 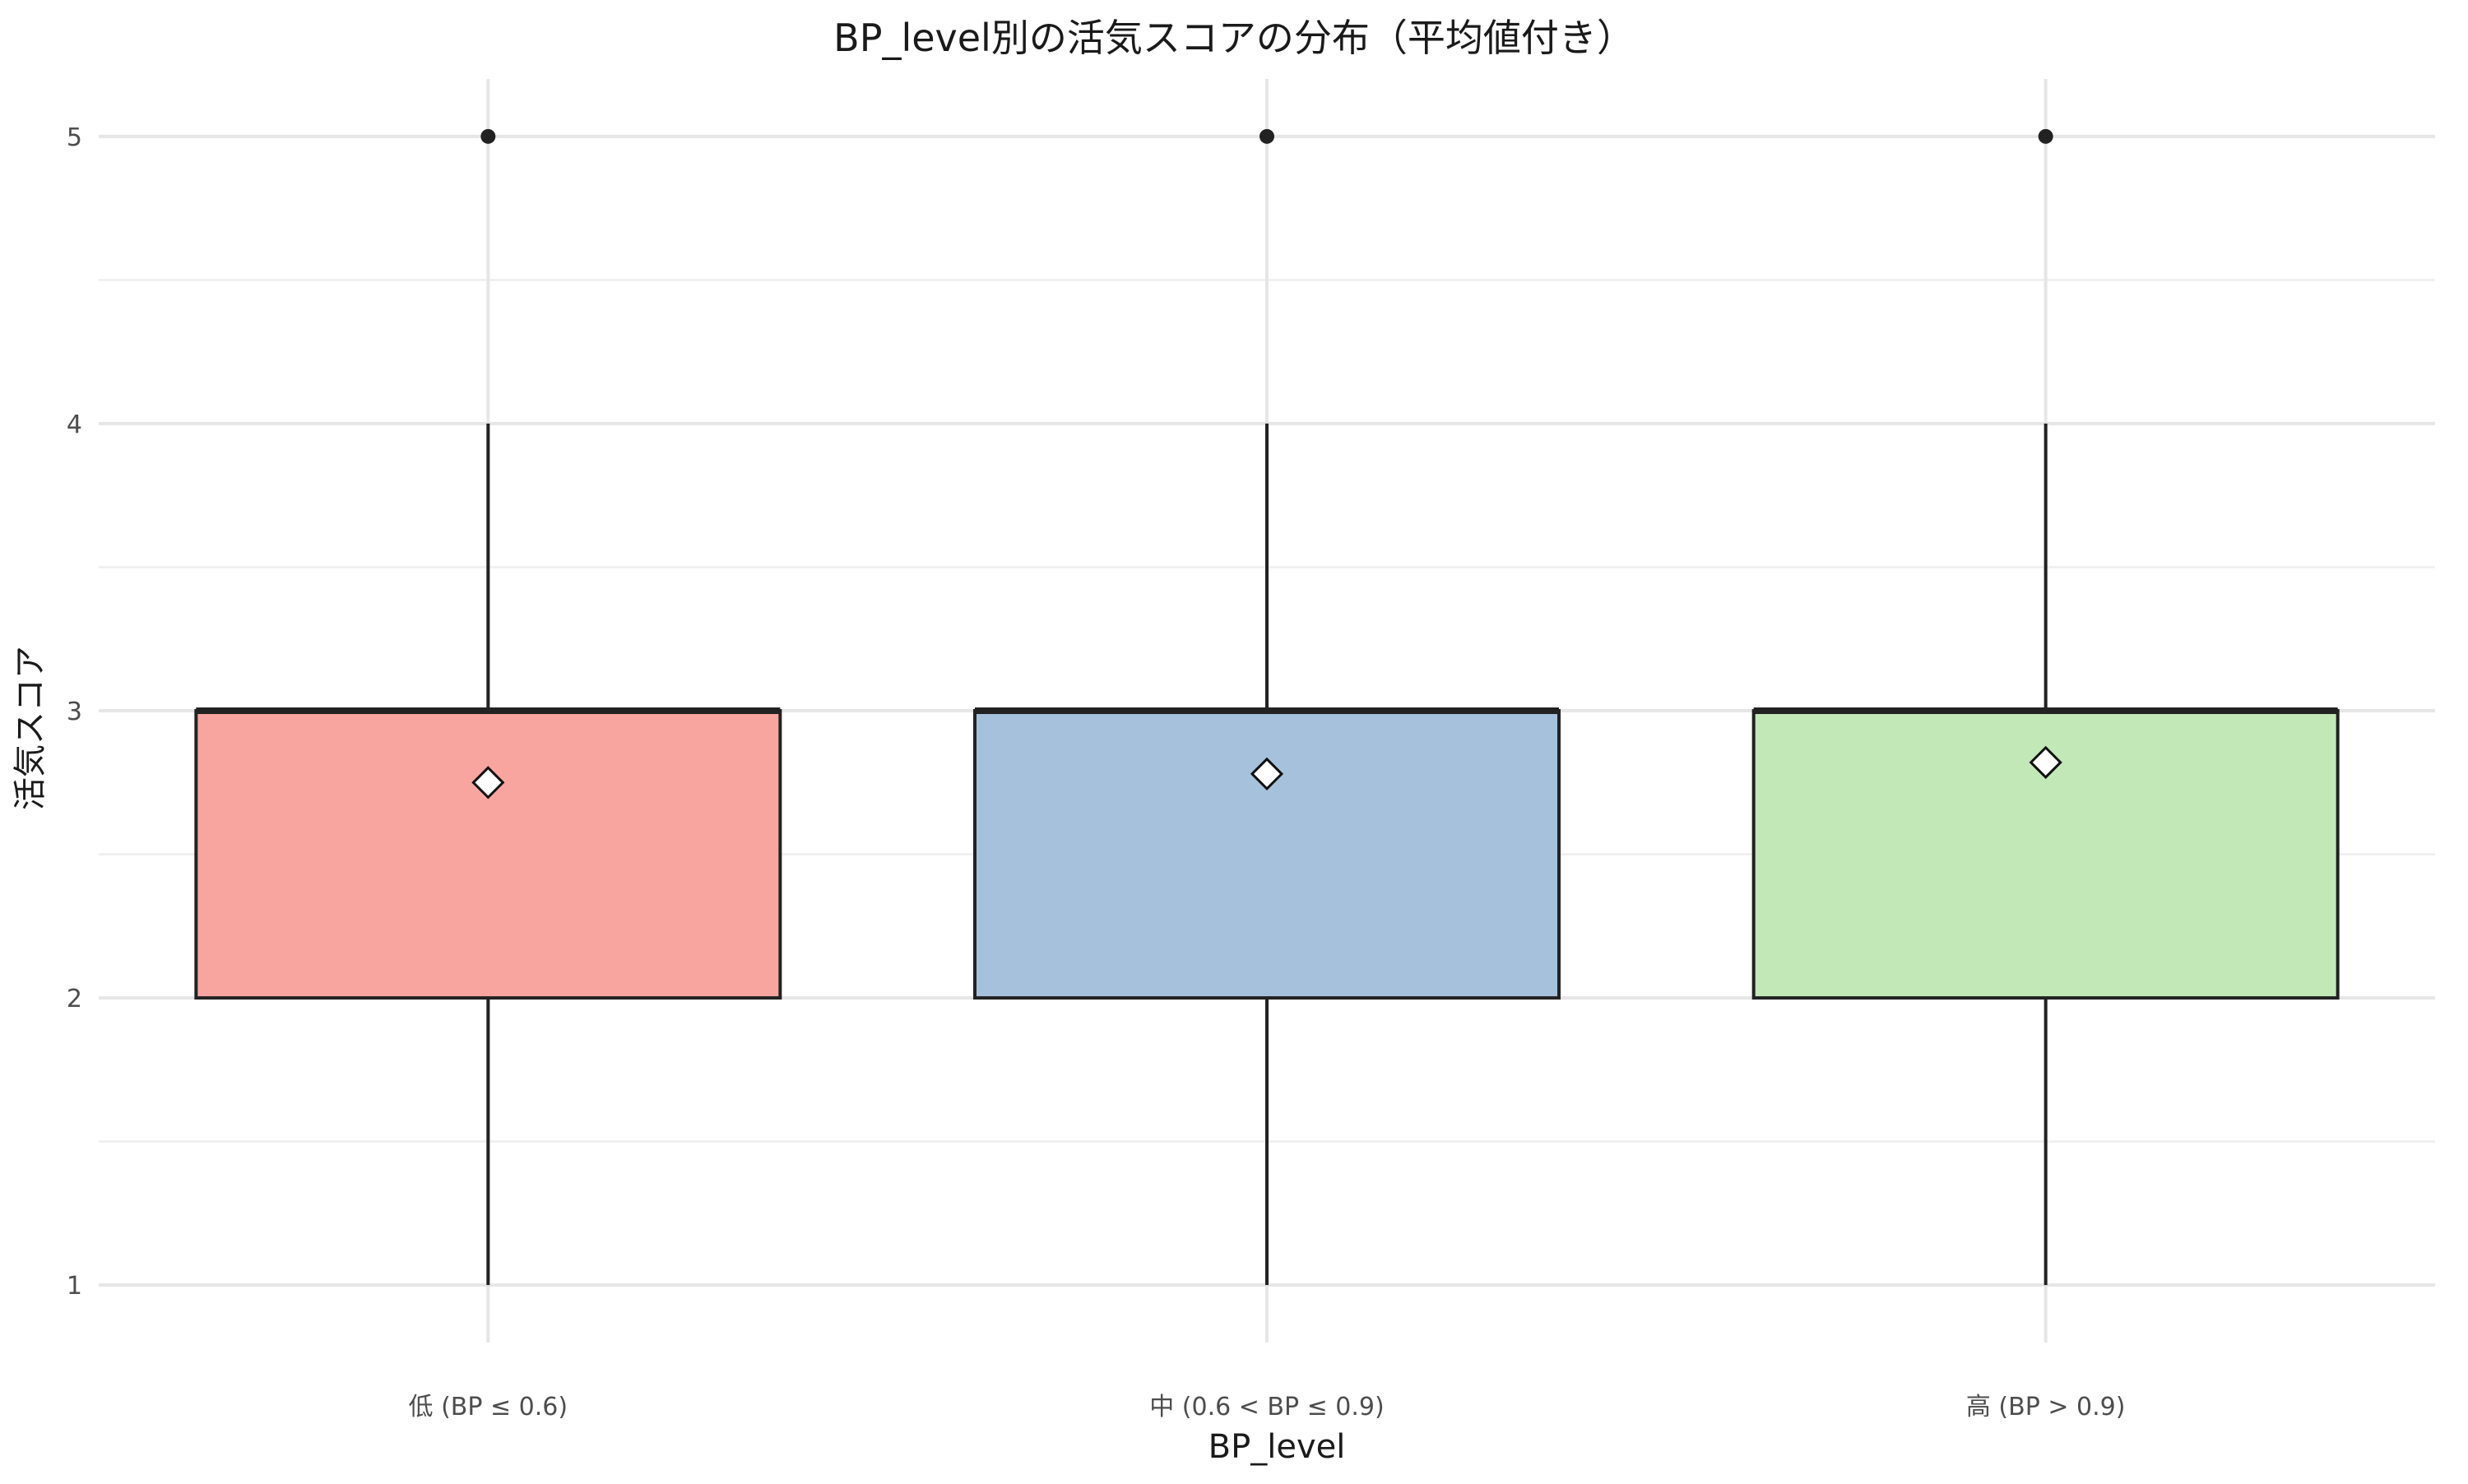 I want to click on y-tick-label: 4, so click(x=74, y=425).